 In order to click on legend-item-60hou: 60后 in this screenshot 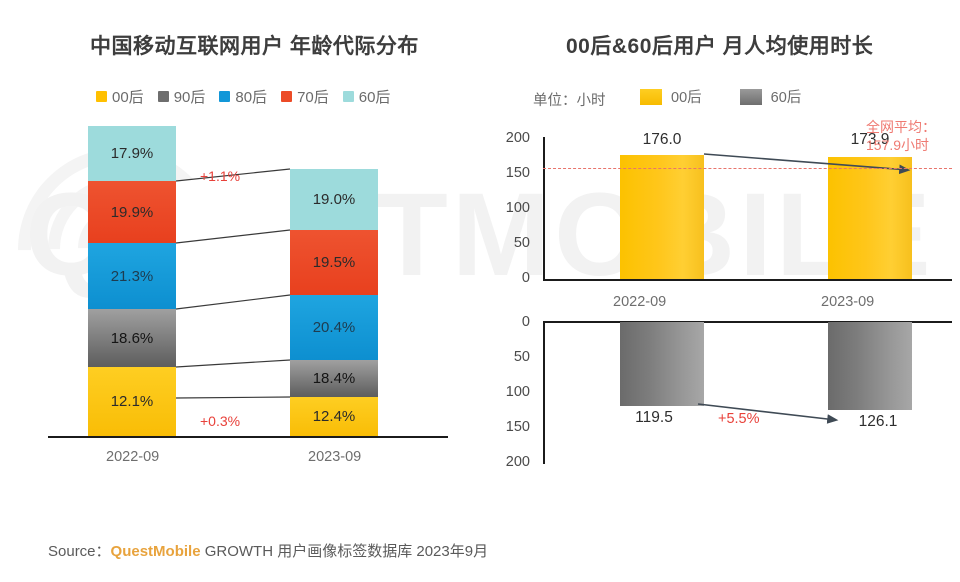, I will do `click(366, 96)`.